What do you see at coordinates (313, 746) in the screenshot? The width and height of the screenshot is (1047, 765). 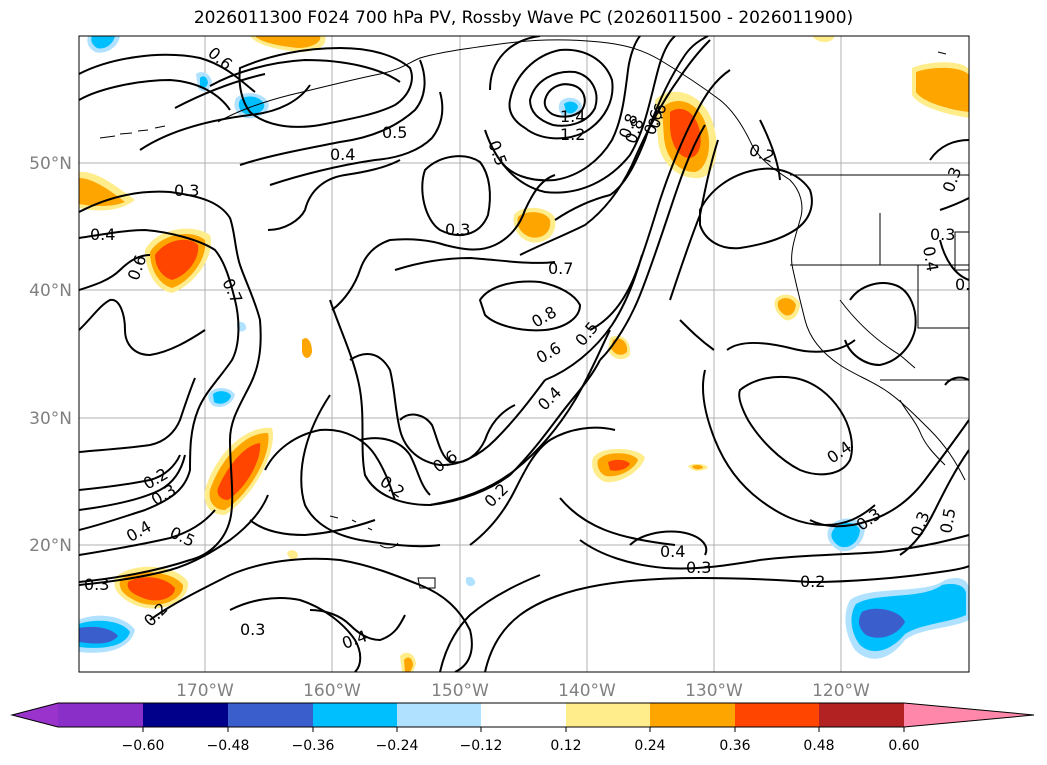 I see `colorbar-tick-label: −0.36` at bounding box center [313, 746].